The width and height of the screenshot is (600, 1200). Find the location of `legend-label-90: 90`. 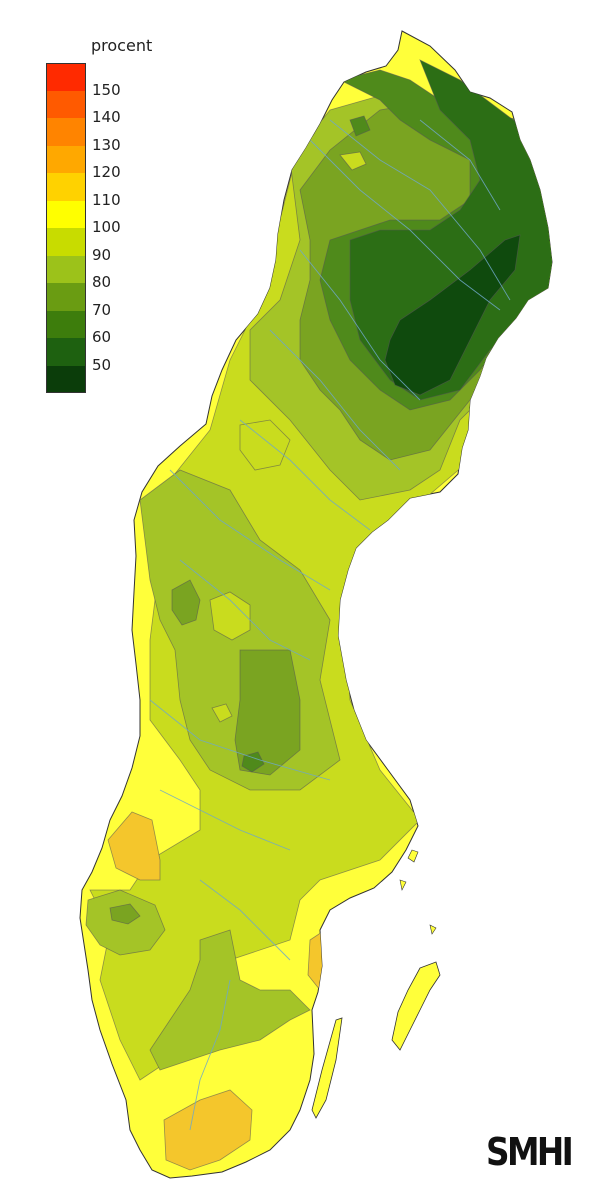

legend-label-90: 90 is located at coordinates (102, 255).